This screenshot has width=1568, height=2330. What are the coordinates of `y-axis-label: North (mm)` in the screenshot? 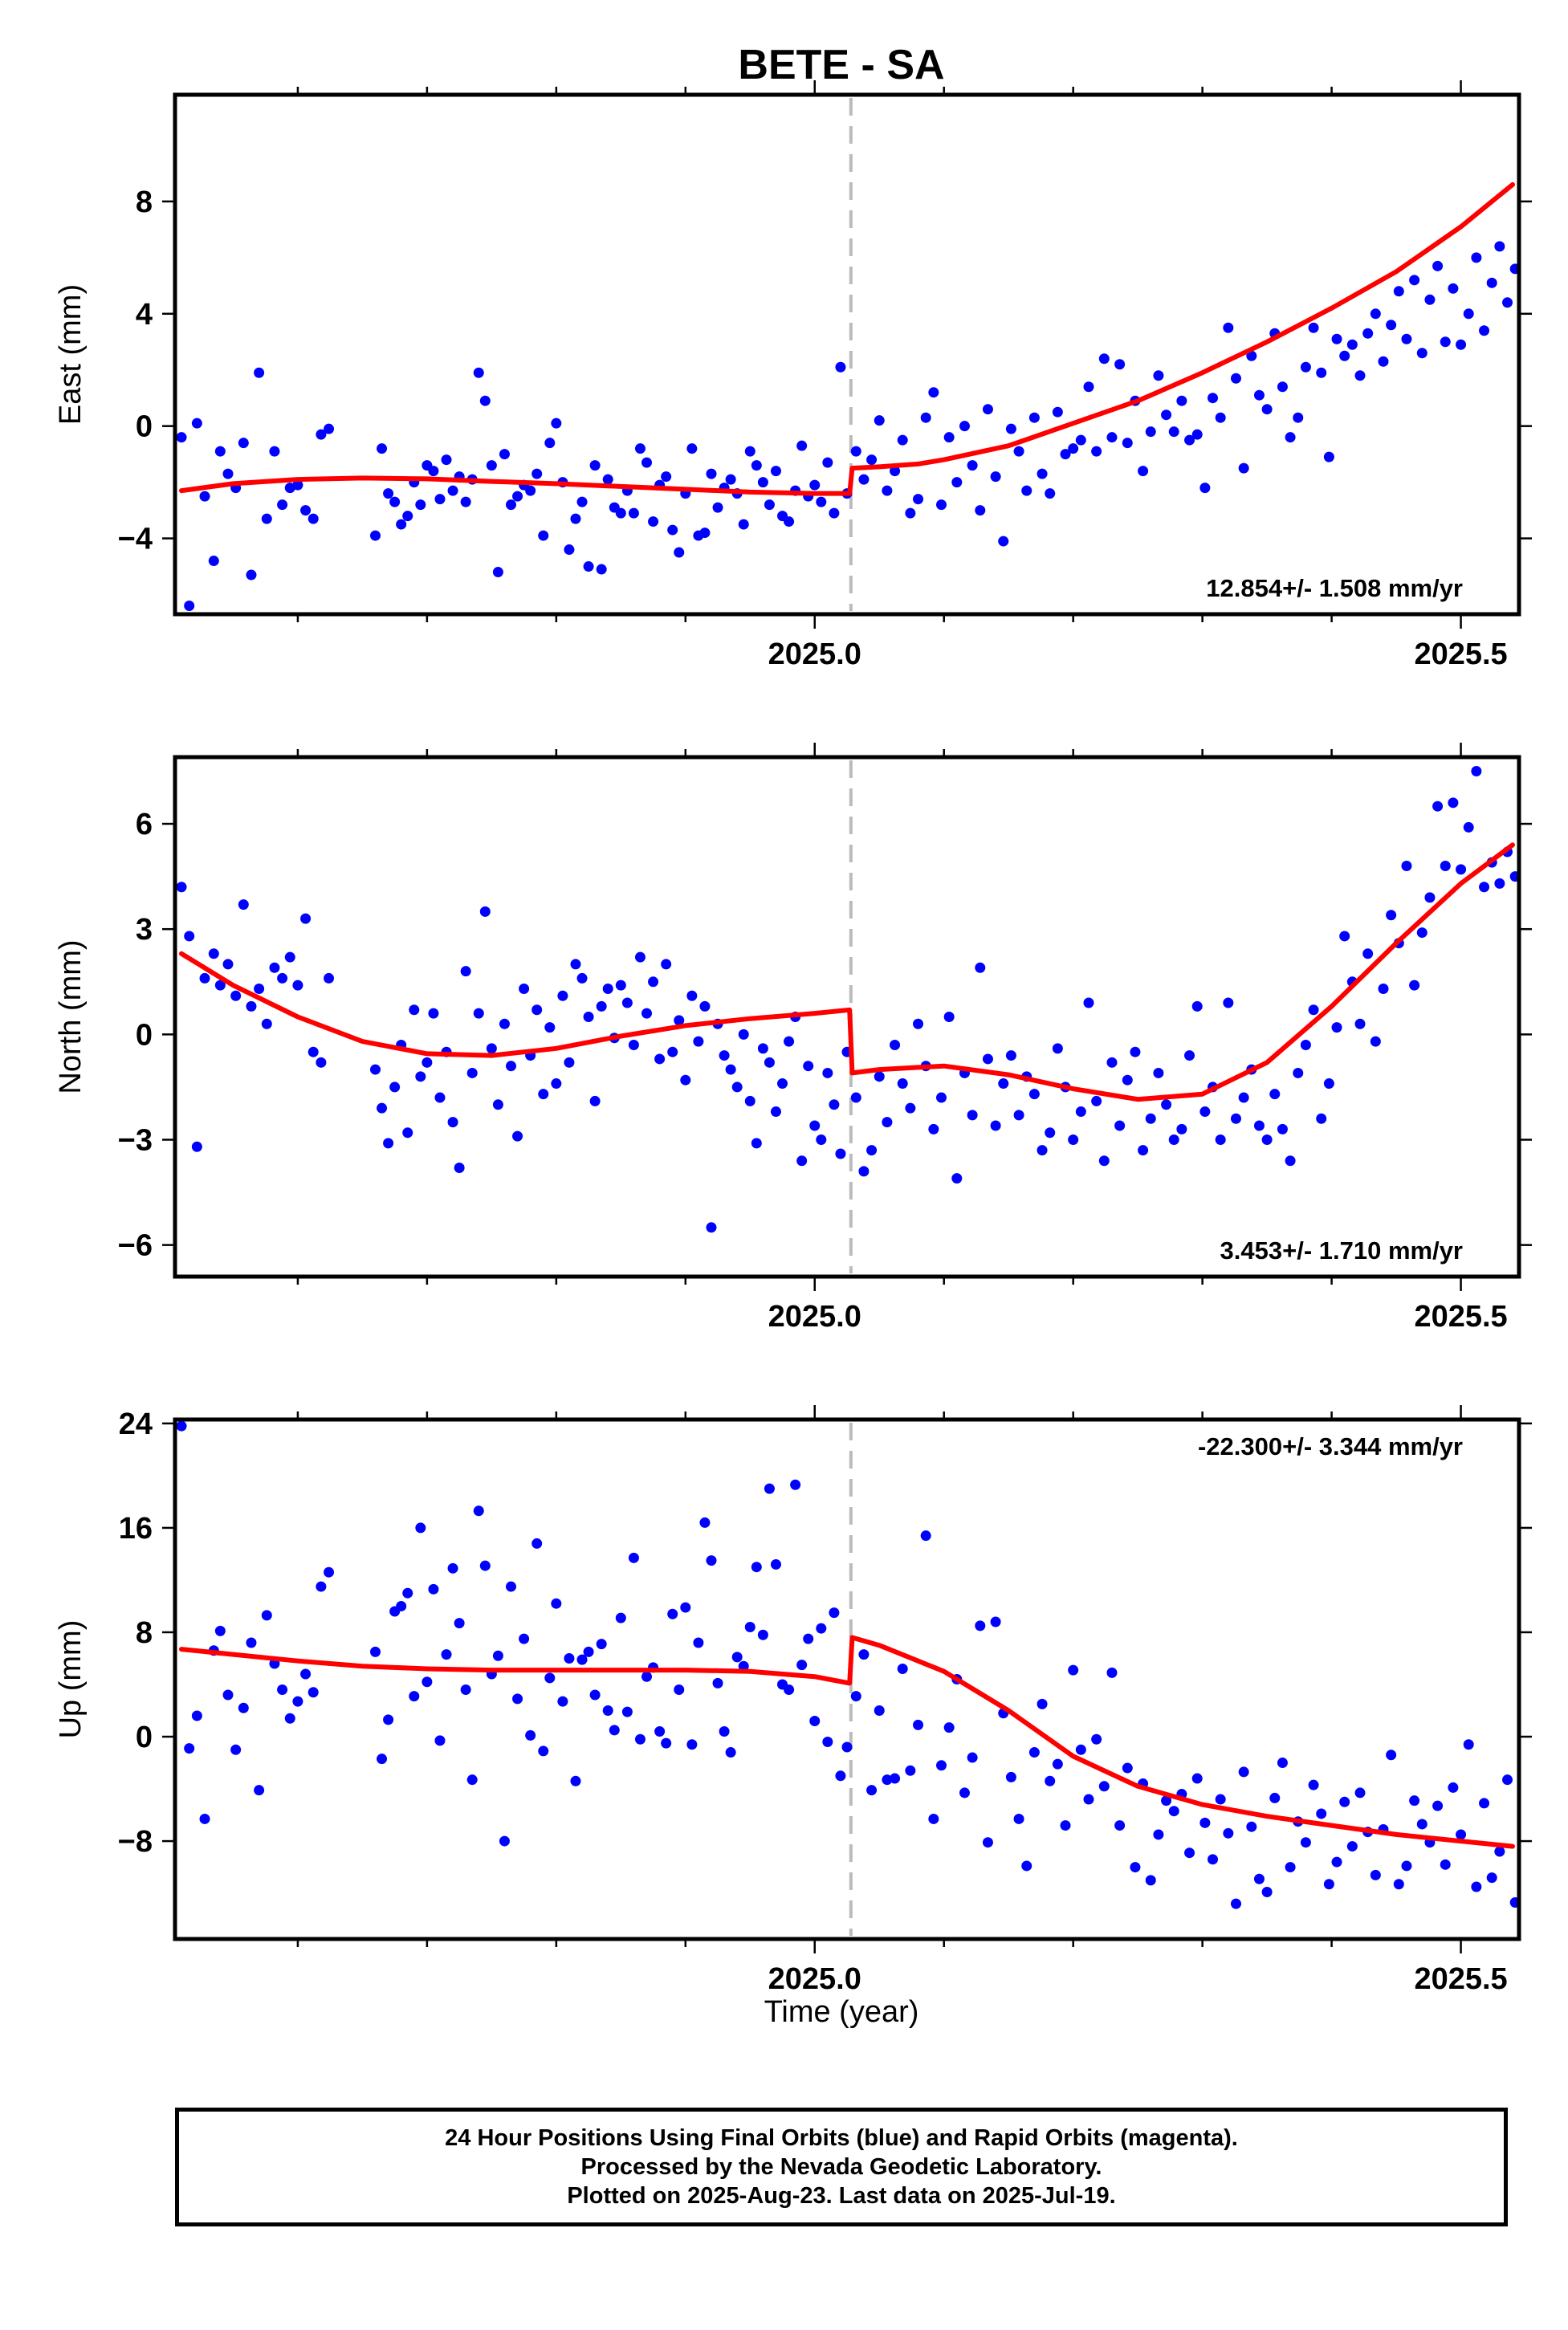 It's located at (71, 1016).